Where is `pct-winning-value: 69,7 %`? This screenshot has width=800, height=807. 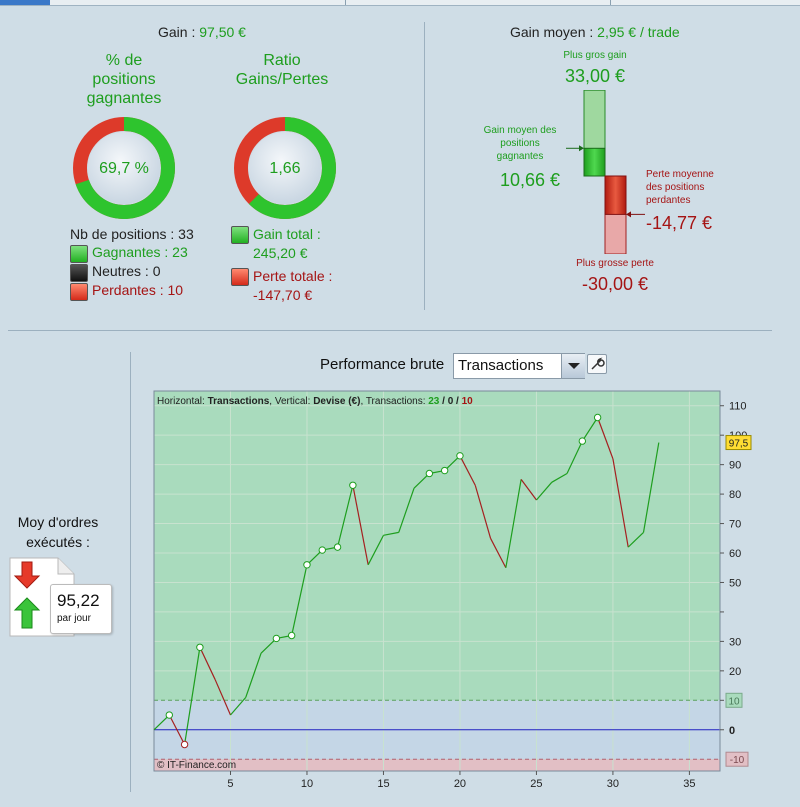 pct-winning-value: 69,7 % is located at coordinates (124, 168).